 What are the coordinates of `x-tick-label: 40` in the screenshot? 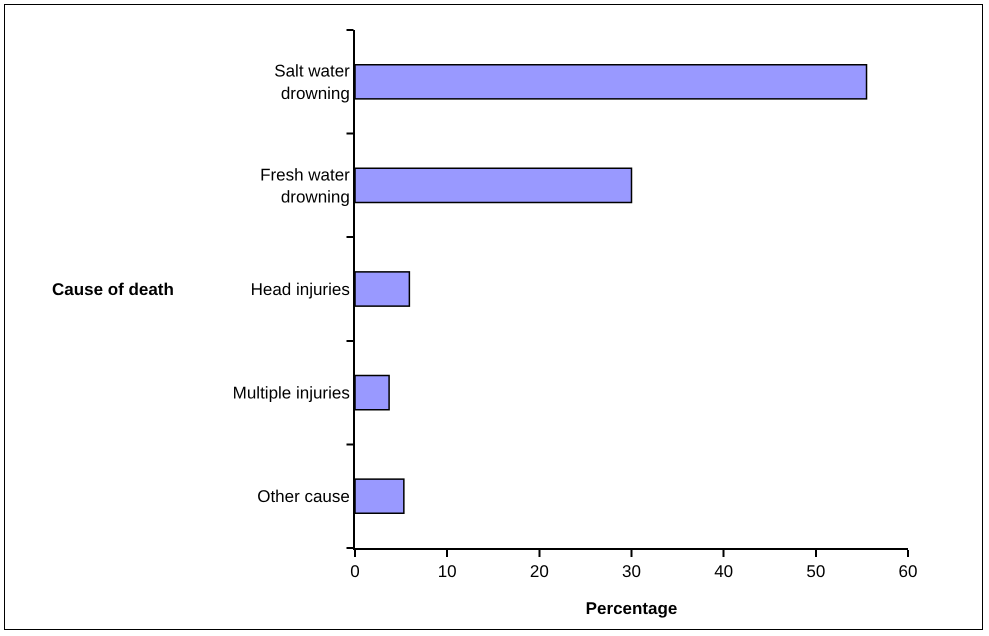 It's located at (724, 572).